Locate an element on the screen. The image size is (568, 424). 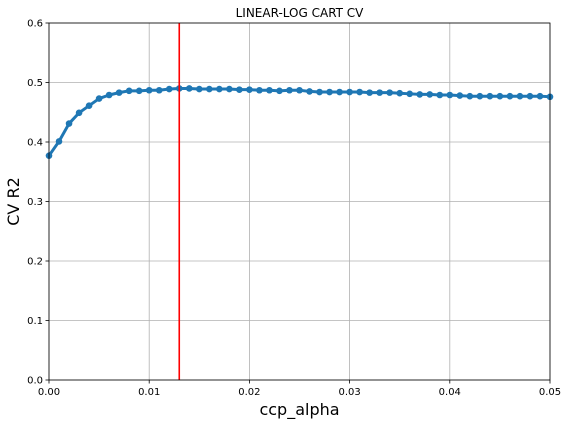
x-tick-label: 0.05 is located at coordinates (550, 392).